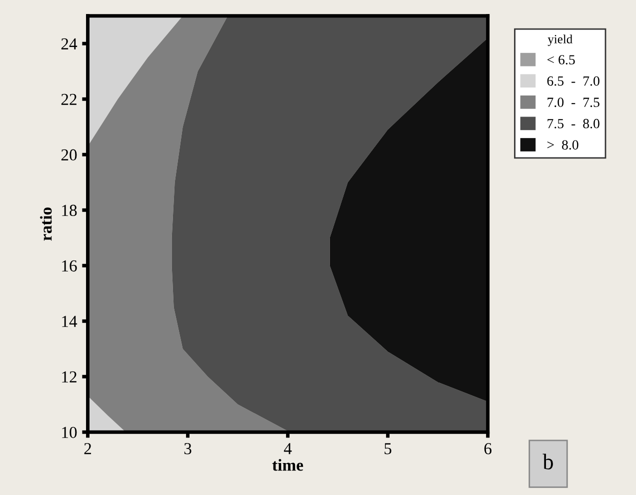  Describe the element at coordinates (574, 123) in the screenshot. I see `legend-label: 7.5 - 8.0` at that location.